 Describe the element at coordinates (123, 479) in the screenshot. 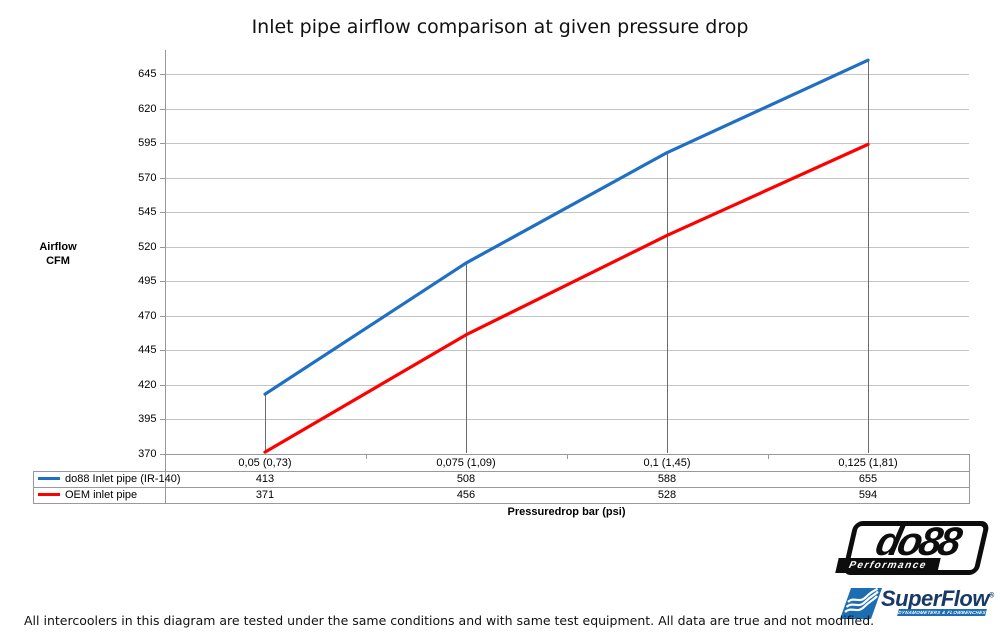

I see `legend-label: do88 Inlet pipe (IR-140)` at that location.